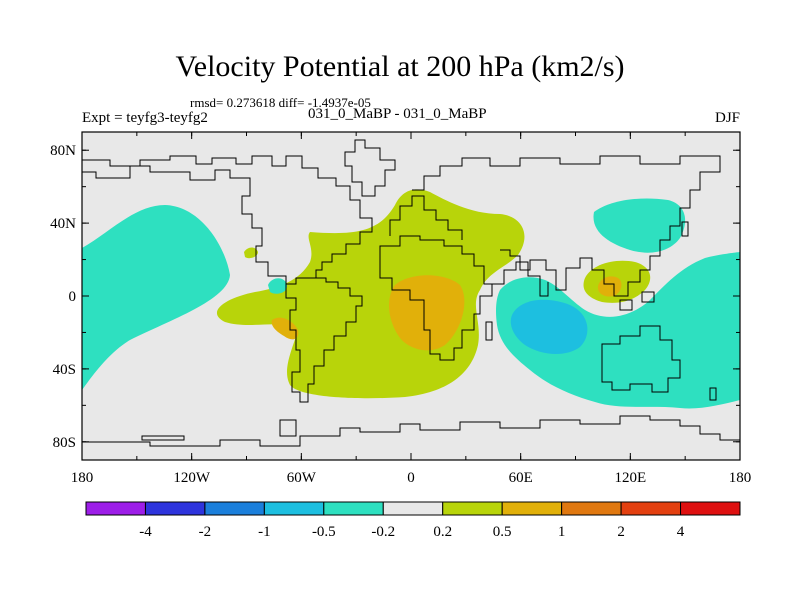  Describe the element at coordinates (442, 532) in the screenshot. I see `colorbar-label: 0.2` at that location.